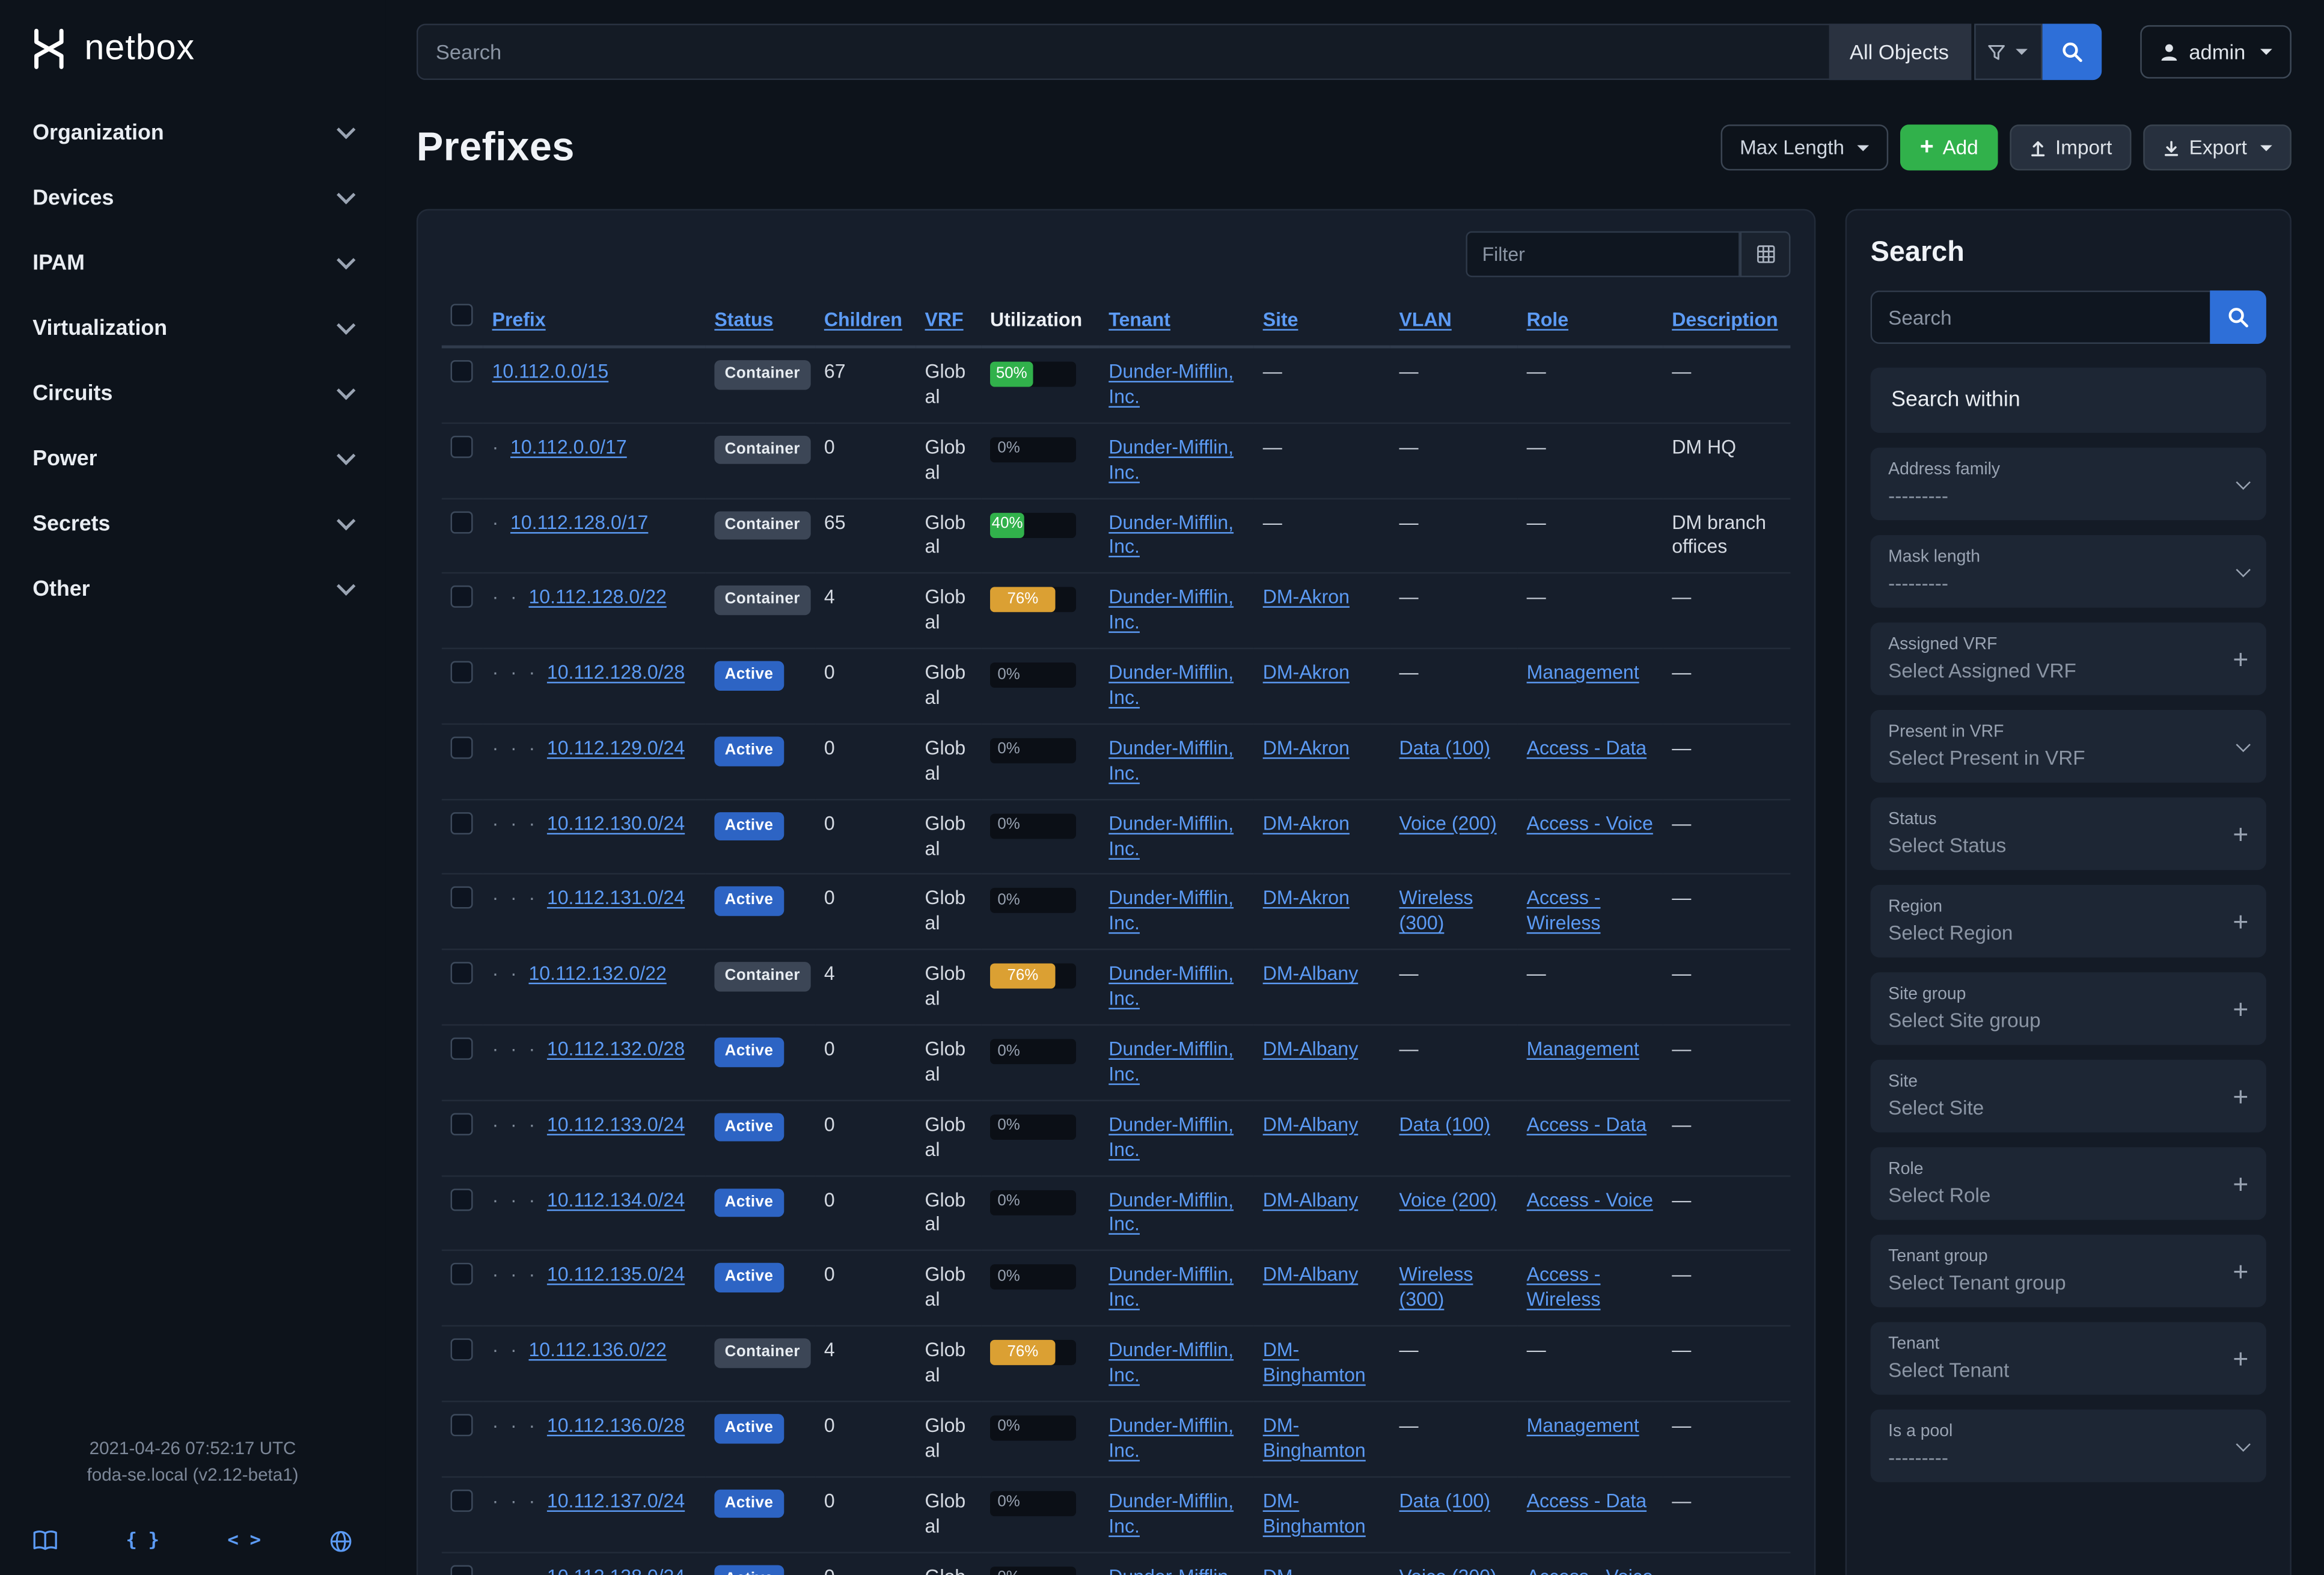 The height and width of the screenshot is (1575, 2324). I want to click on max-length-button: Max Length, so click(1805, 147).